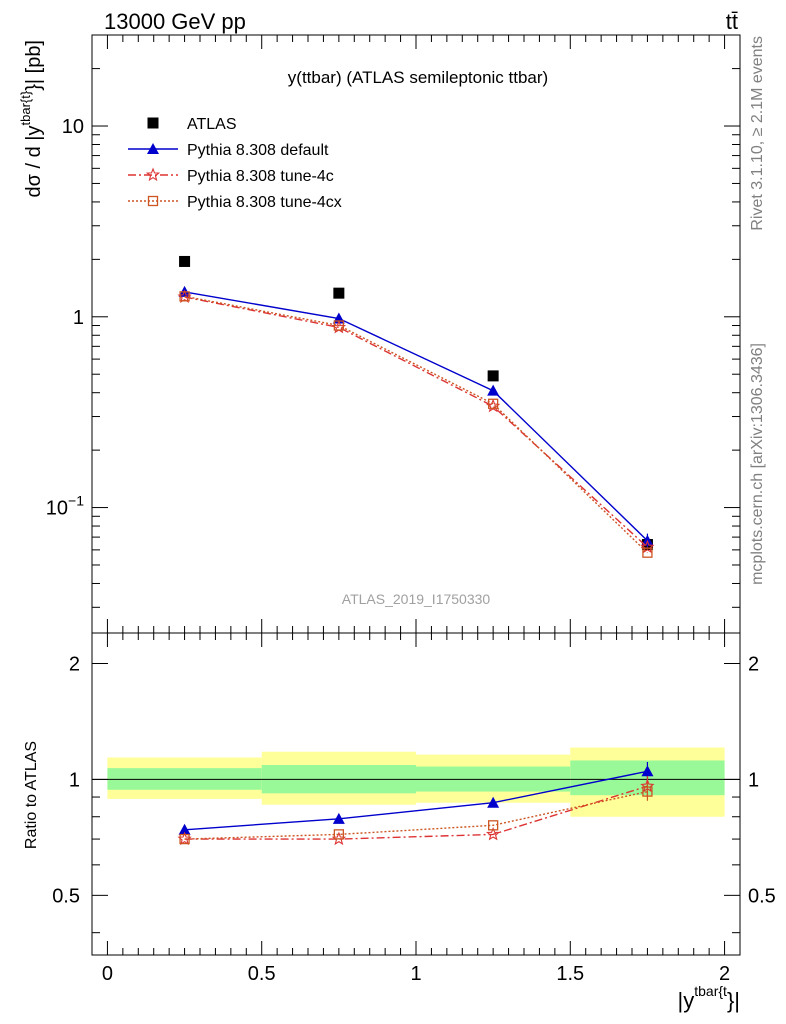 This screenshot has width=786, height=1024. Describe the element at coordinates (762, 896) in the screenshot. I see `ratio-y-tick-label-right: 0.5` at that location.